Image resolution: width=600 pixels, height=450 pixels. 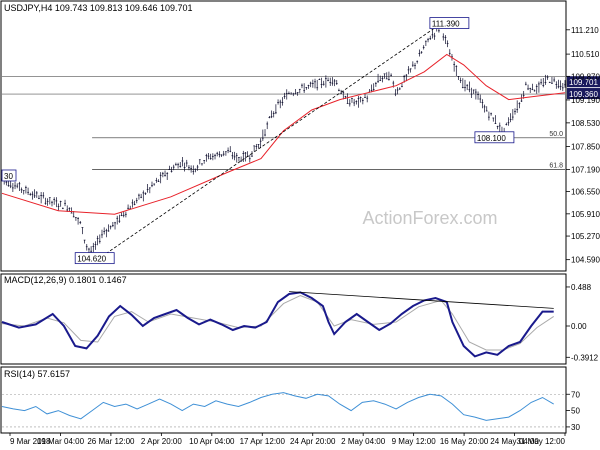 I want to click on current-price-tag-text: 109.701, so click(x=583, y=82).